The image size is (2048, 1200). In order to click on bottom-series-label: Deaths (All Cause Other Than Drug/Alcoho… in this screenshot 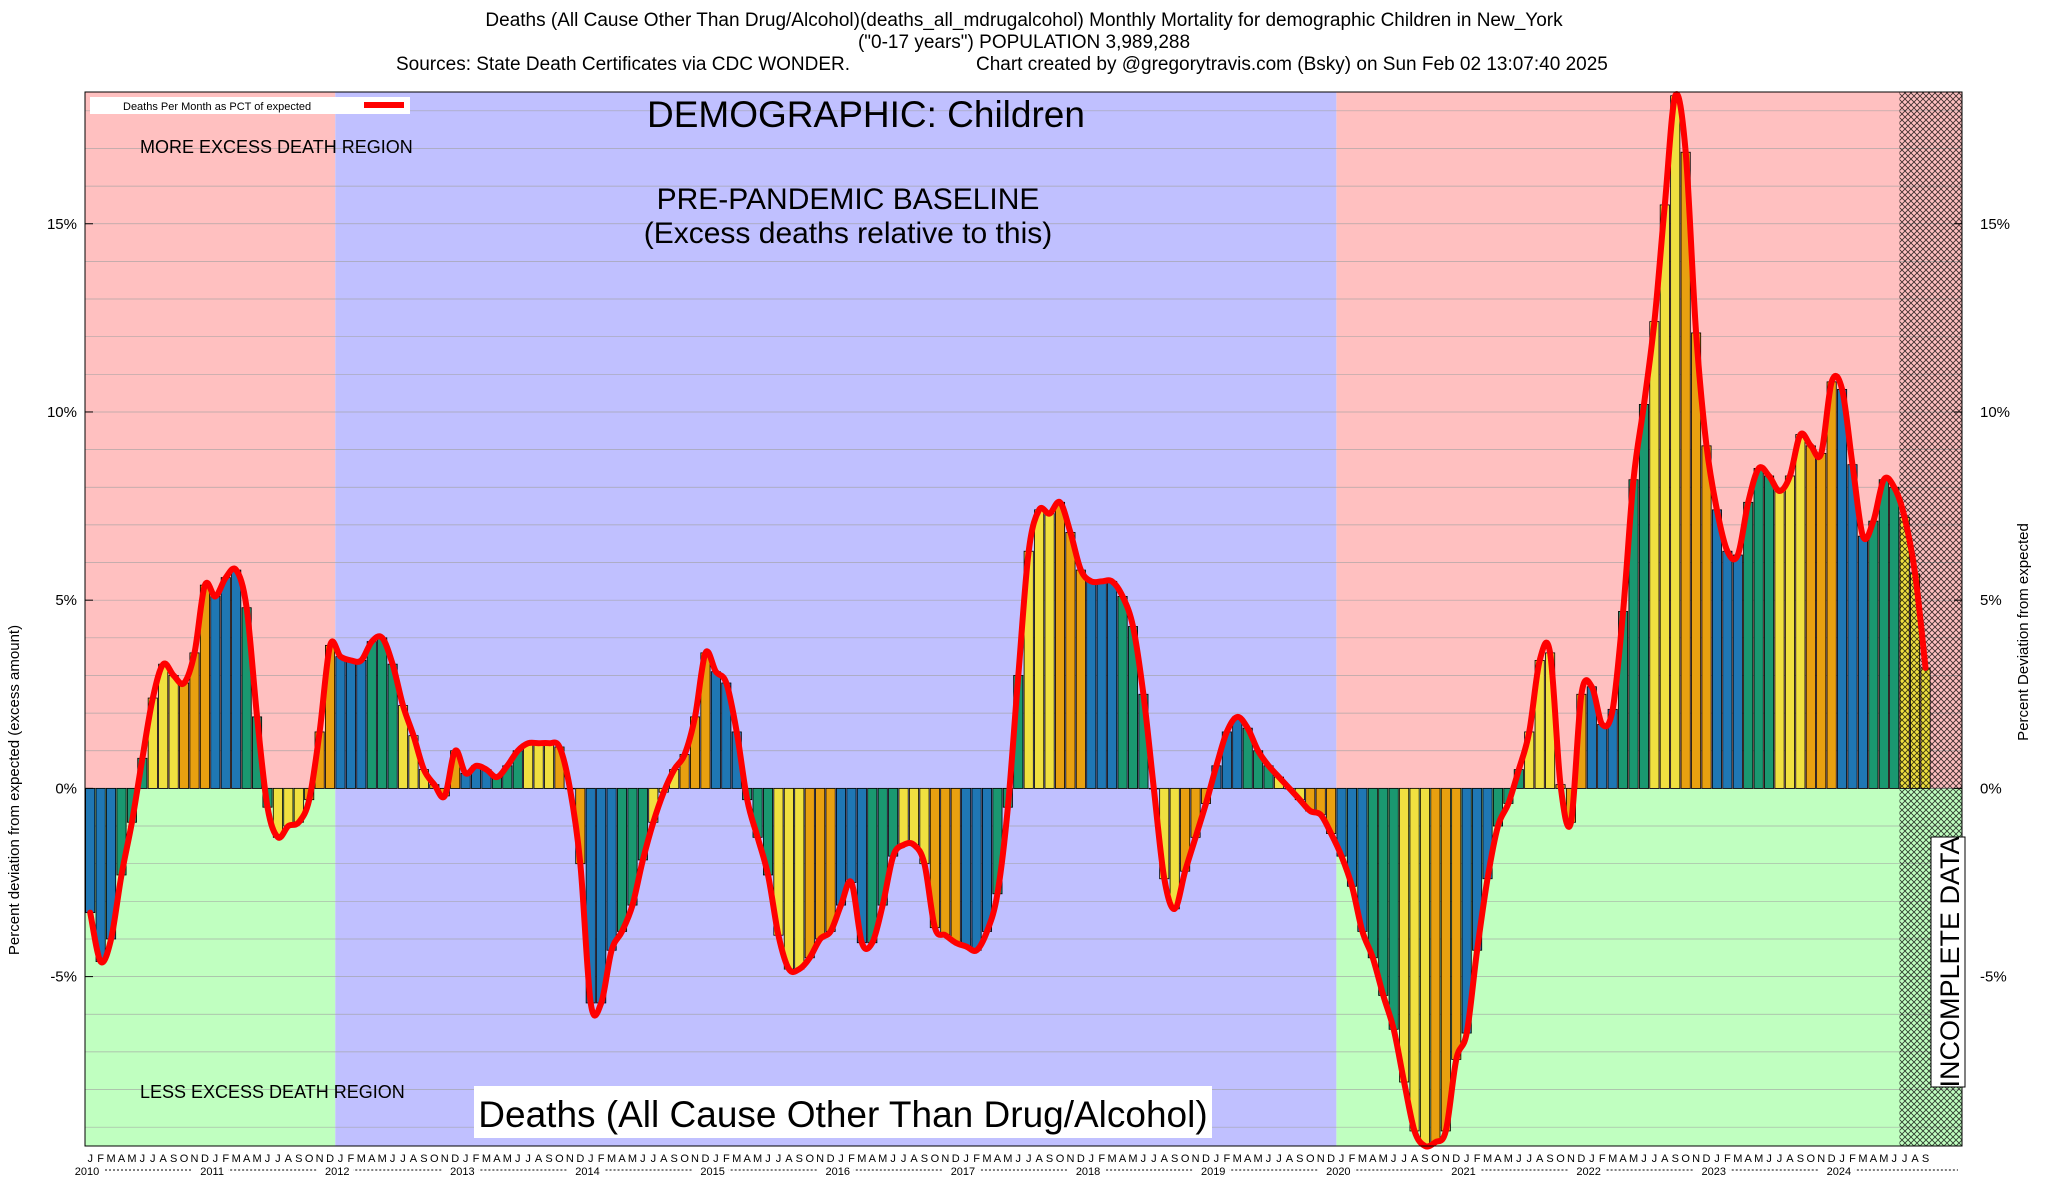, I will do `click(842, 1114)`.